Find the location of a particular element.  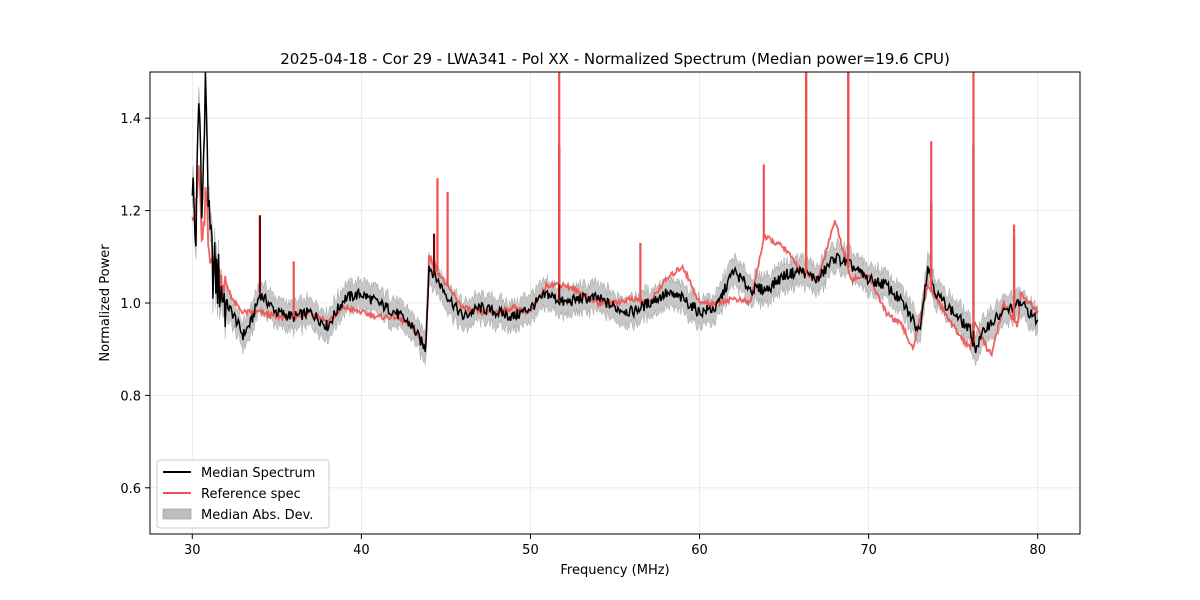

y-tick-label-1.0: 1.0 is located at coordinates (130, 304).